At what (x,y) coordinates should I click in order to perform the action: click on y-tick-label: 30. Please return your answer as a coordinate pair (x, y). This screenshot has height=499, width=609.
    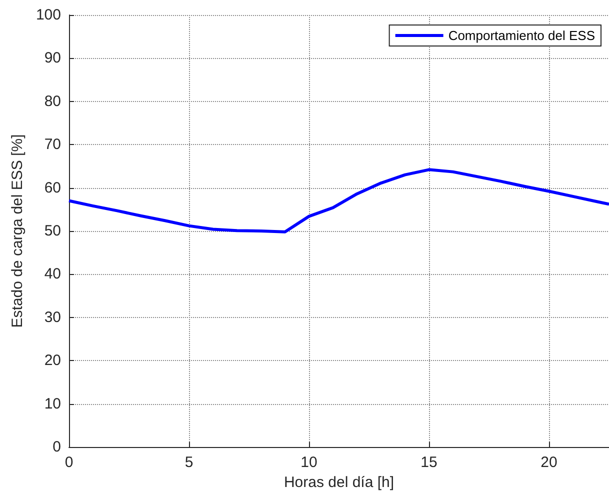
    Looking at the image, I should click on (52, 317).